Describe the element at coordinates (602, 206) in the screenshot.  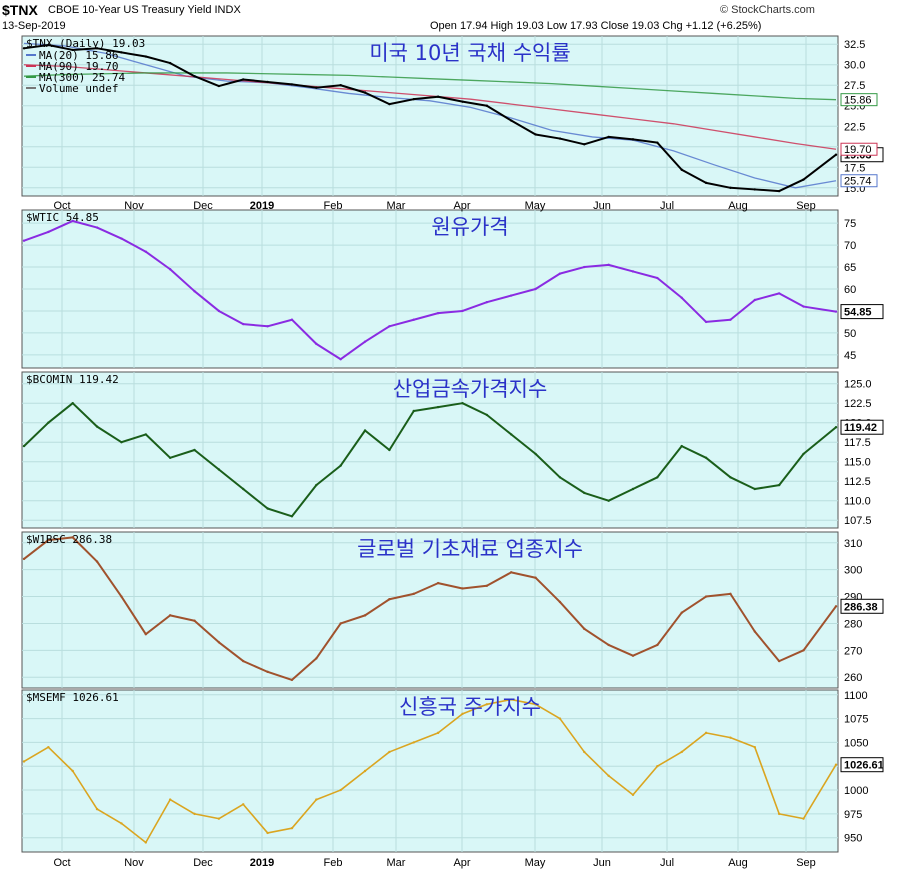
I see `month-label: Jun` at that location.